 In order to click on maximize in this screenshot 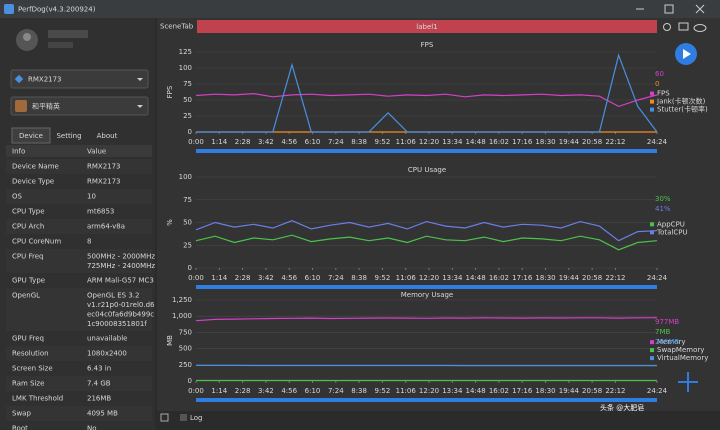, I will do `click(669, 9)`.